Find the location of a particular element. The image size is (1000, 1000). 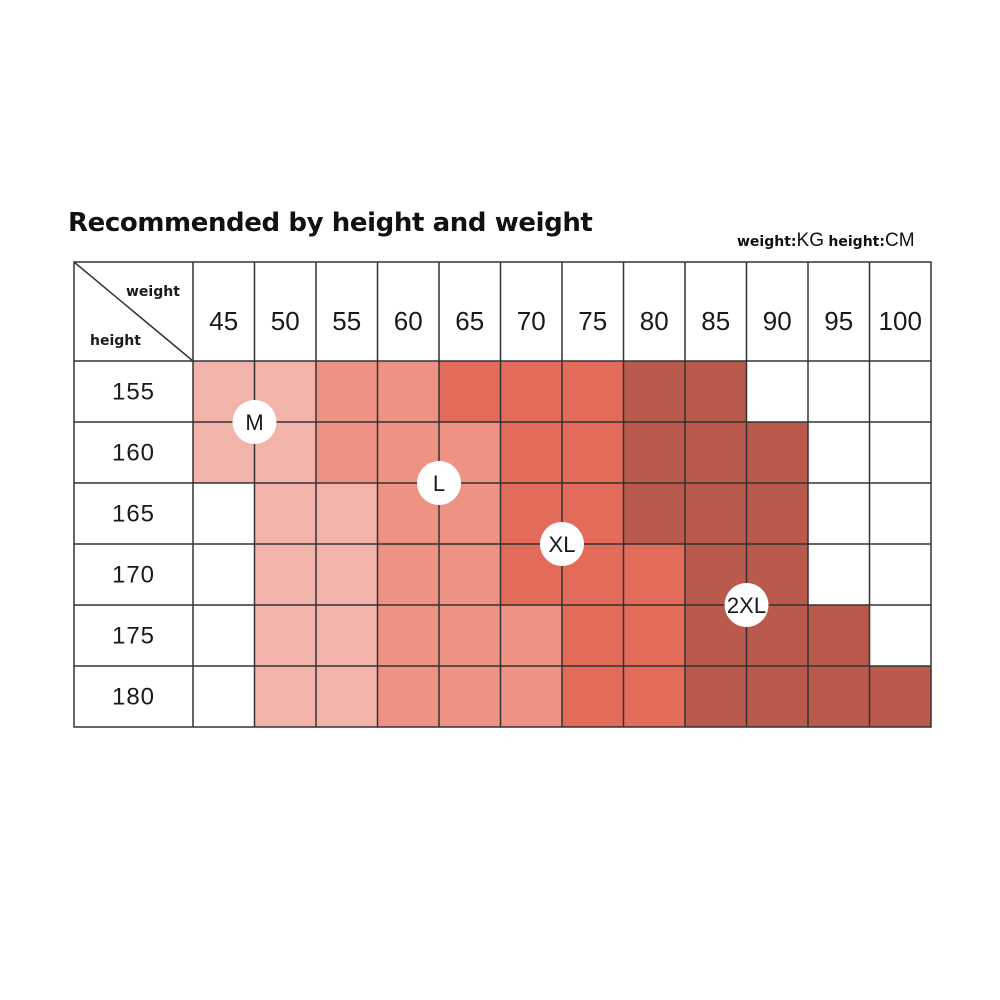

weight-tick-label: 80 is located at coordinates (654, 321).